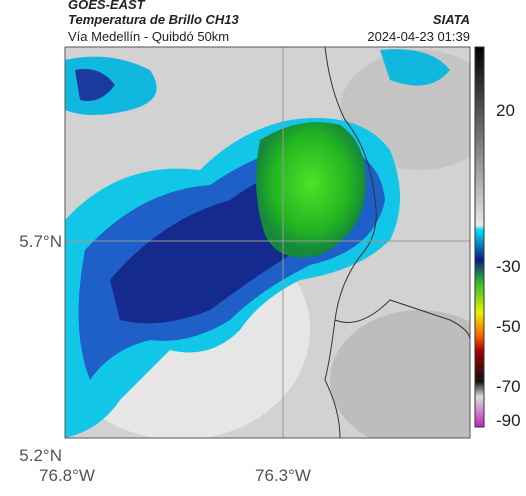 The height and width of the screenshot is (496, 526). What do you see at coordinates (505, 110) in the screenshot?
I see `colorbar-tick-label: 20` at bounding box center [505, 110].